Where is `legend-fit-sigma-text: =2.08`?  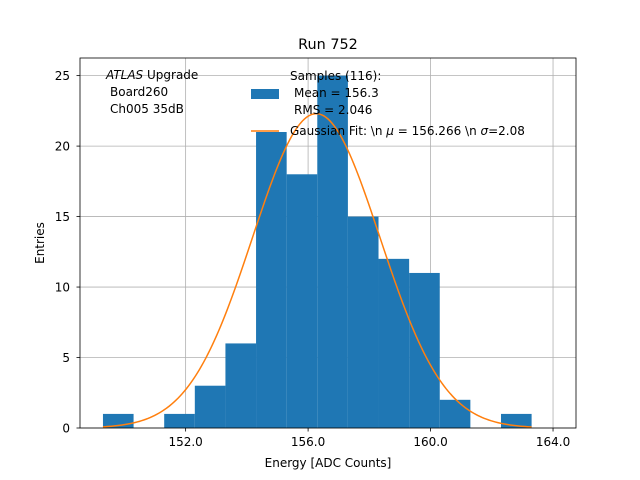
legend-fit-sigma-text: =2.08 is located at coordinates (506, 131).